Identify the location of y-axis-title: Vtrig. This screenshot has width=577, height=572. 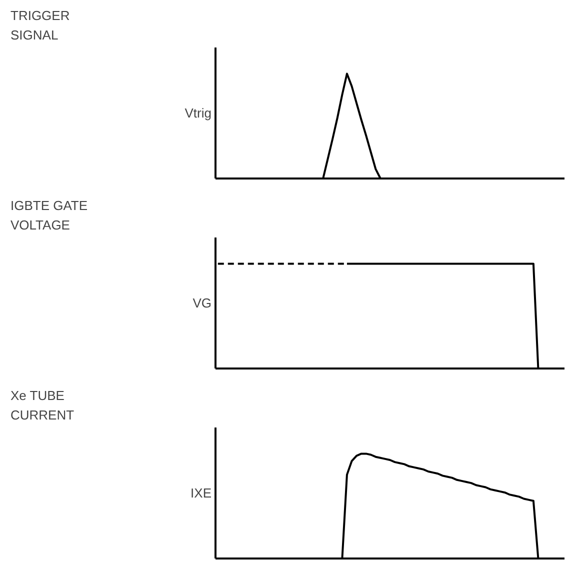
(198, 113).